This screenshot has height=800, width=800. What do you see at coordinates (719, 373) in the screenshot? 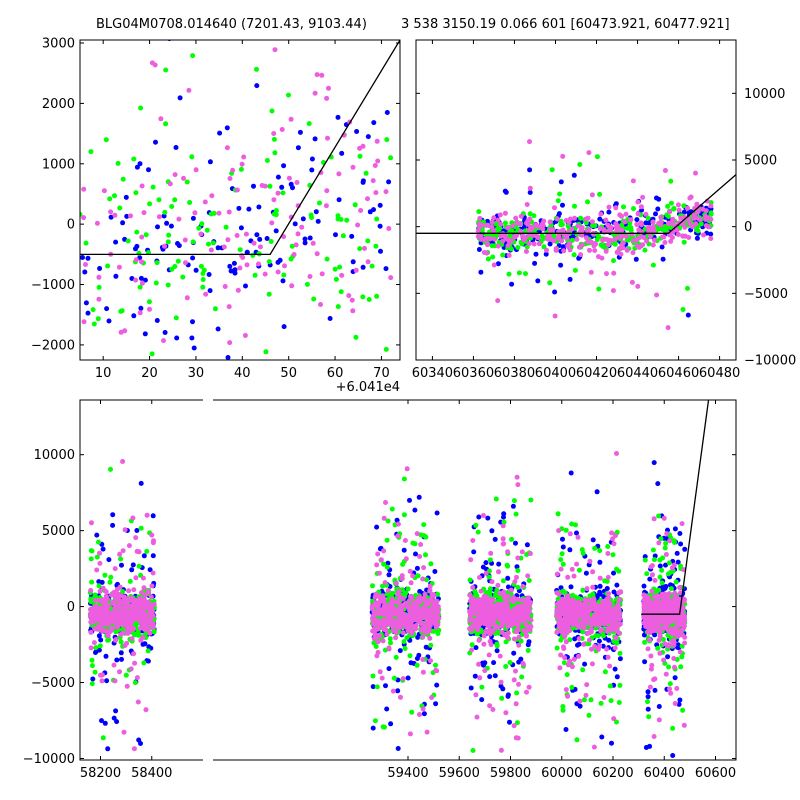
I see `x-tick-label: 60480` at bounding box center [719, 373].